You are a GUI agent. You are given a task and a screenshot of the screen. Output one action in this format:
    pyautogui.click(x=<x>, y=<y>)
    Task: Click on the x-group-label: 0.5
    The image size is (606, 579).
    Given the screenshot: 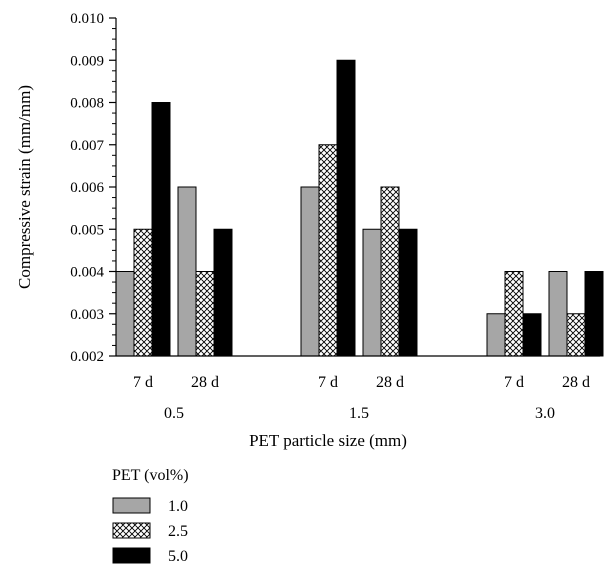 What is the action you would take?
    pyautogui.click(x=174, y=413)
    